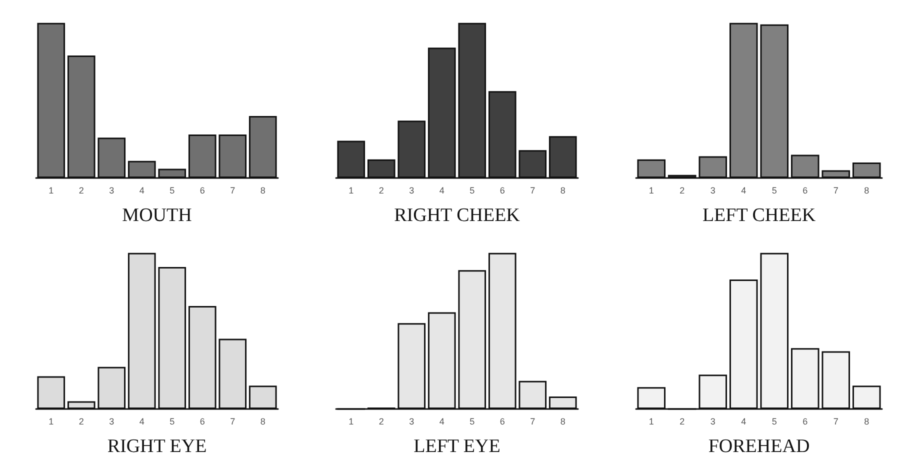 This screenshot has height=461, width=904. I want to click on x-axis-title: LEFT CHEEK, so click(759, 215).